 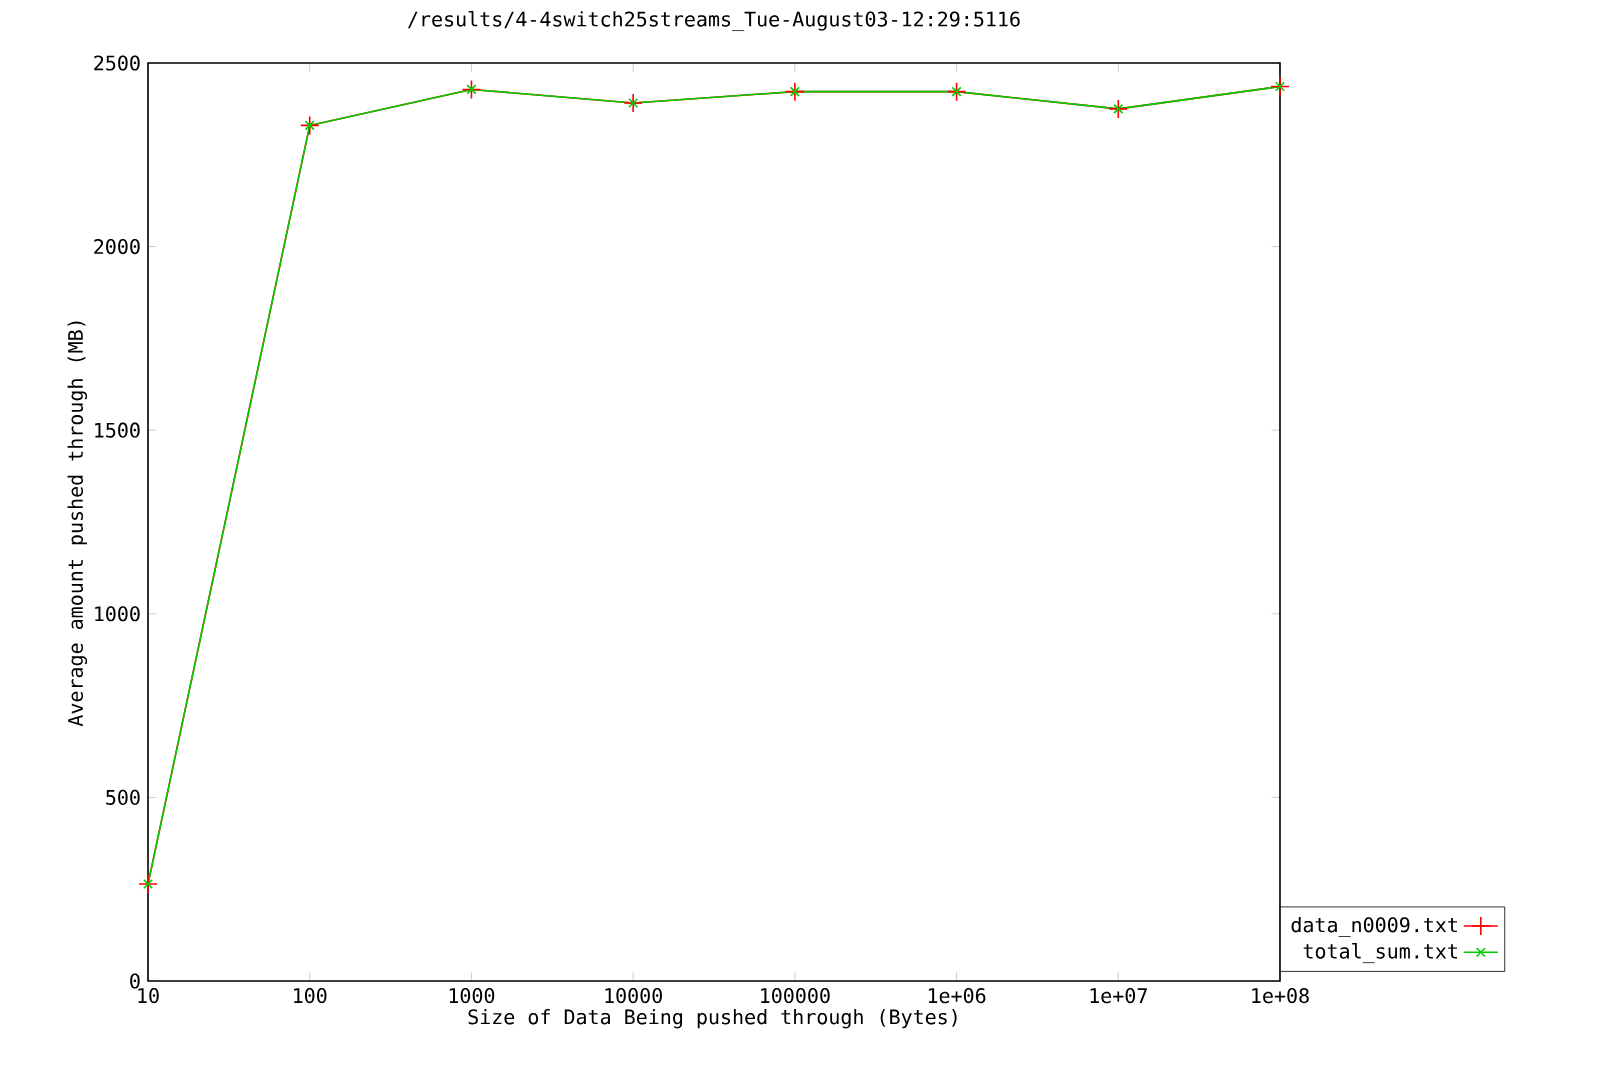 What do you see at coordinates (77, 524) in the screenshot?
I see `y-axis-title: Average amount pushed through (MB)` at bounding box center [77, 524].